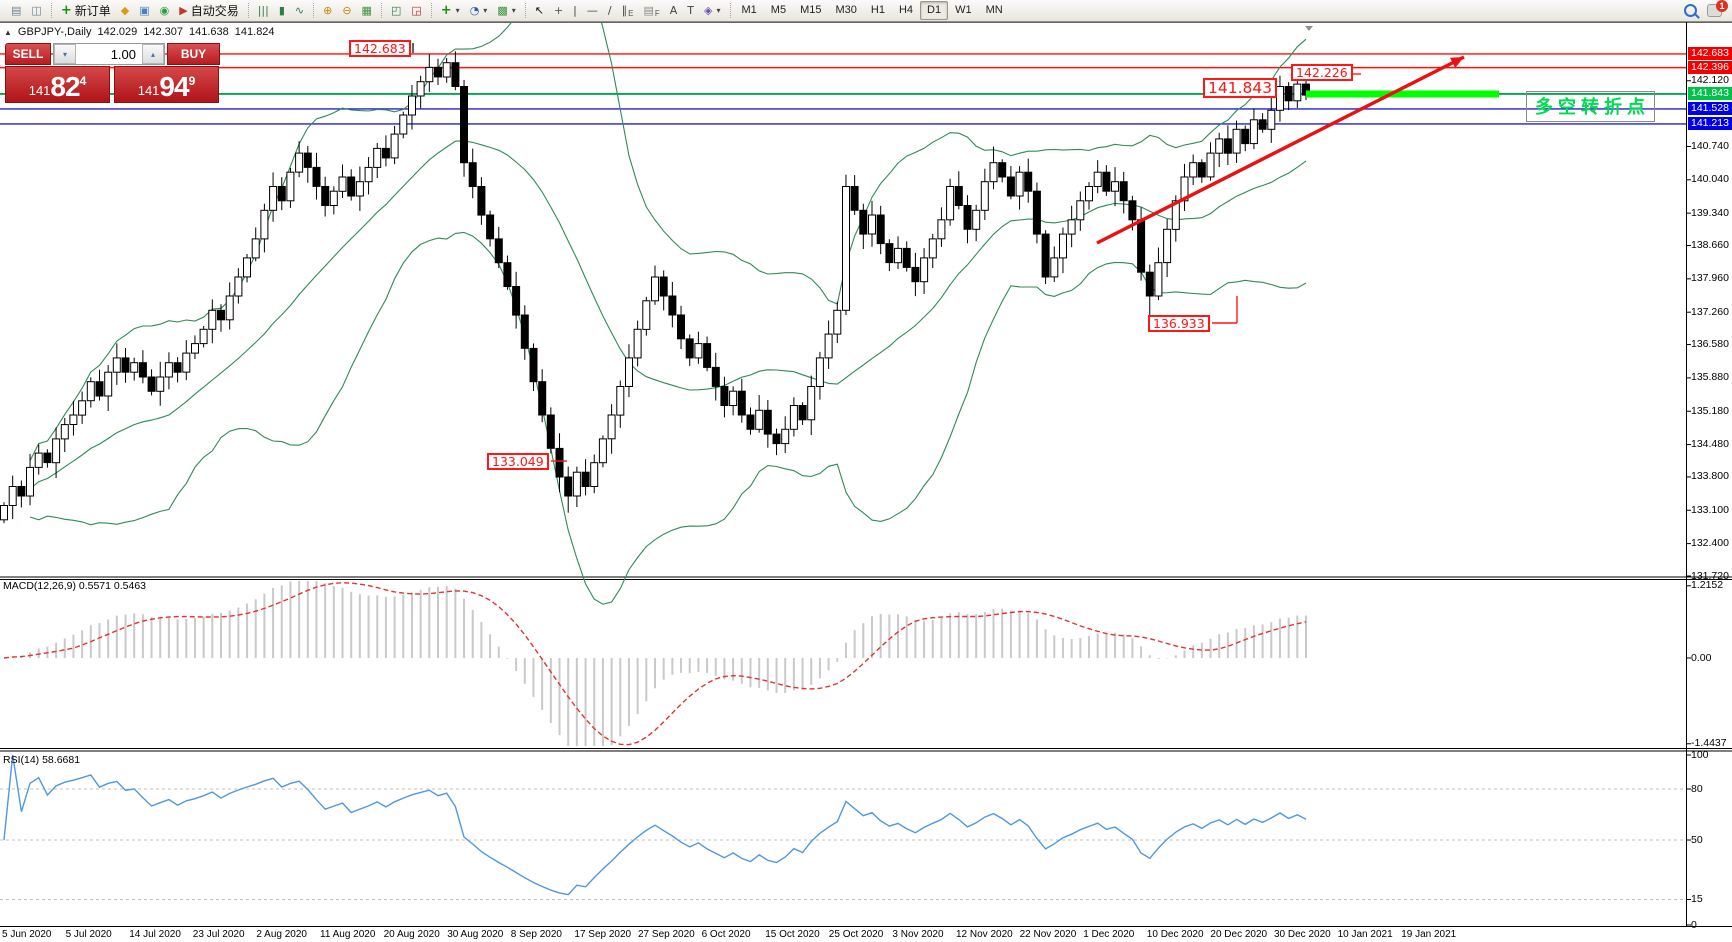 The image size is (1732, 942). I want to click on trendline-icon: /, so click(609, 10).